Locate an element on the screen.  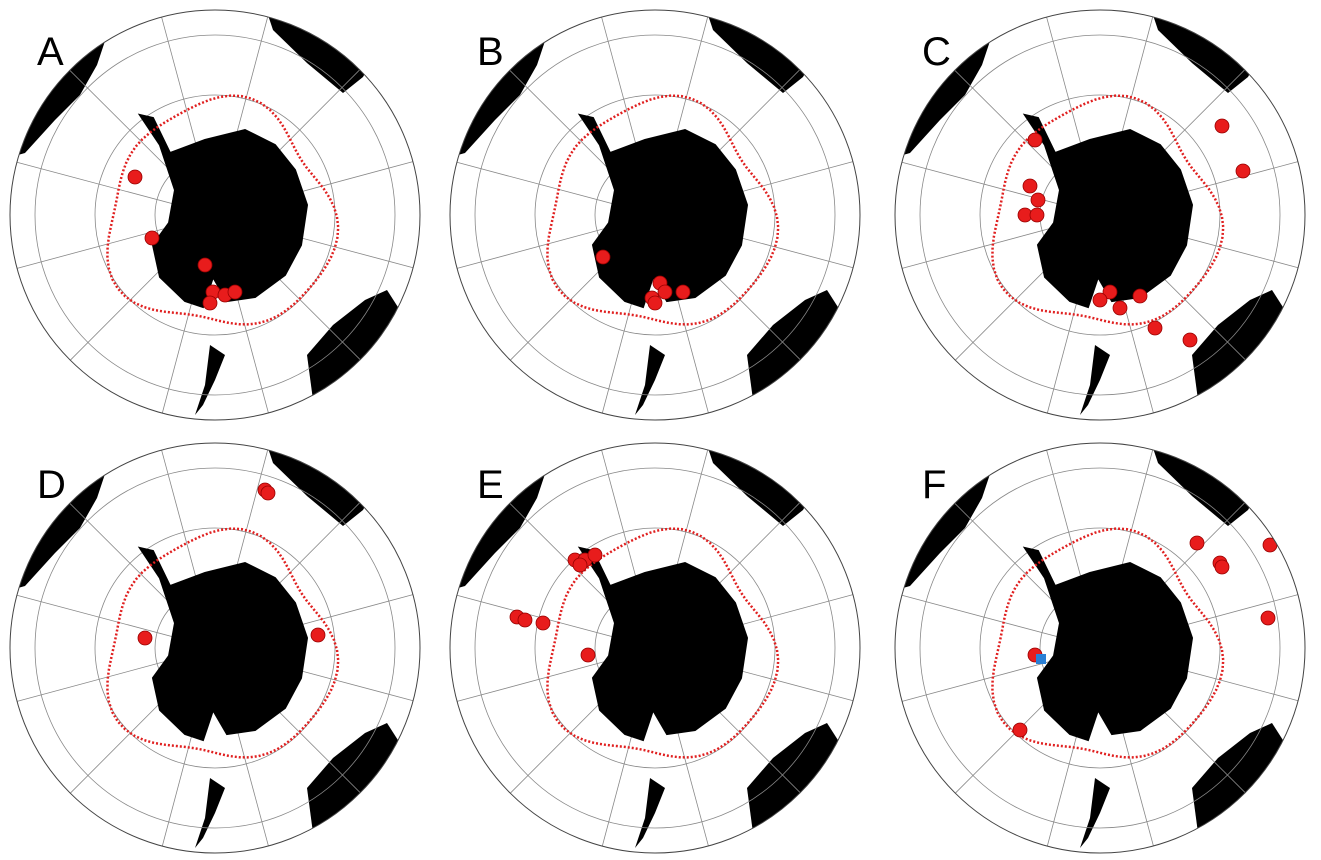
sighting-alt is located at coordinates (1041, 659).